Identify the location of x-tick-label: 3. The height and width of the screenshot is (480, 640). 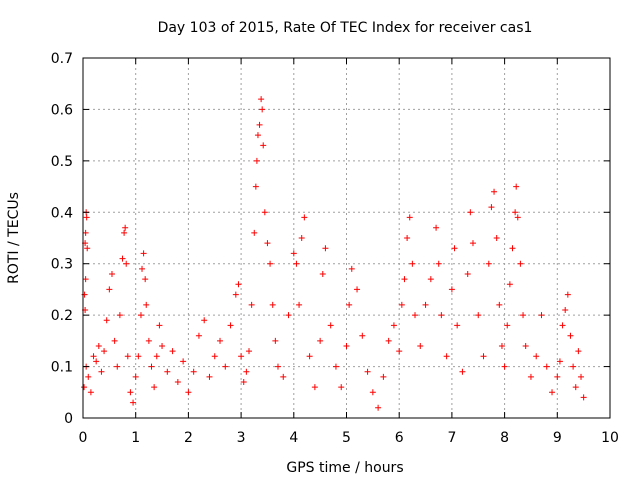
(241, 438).